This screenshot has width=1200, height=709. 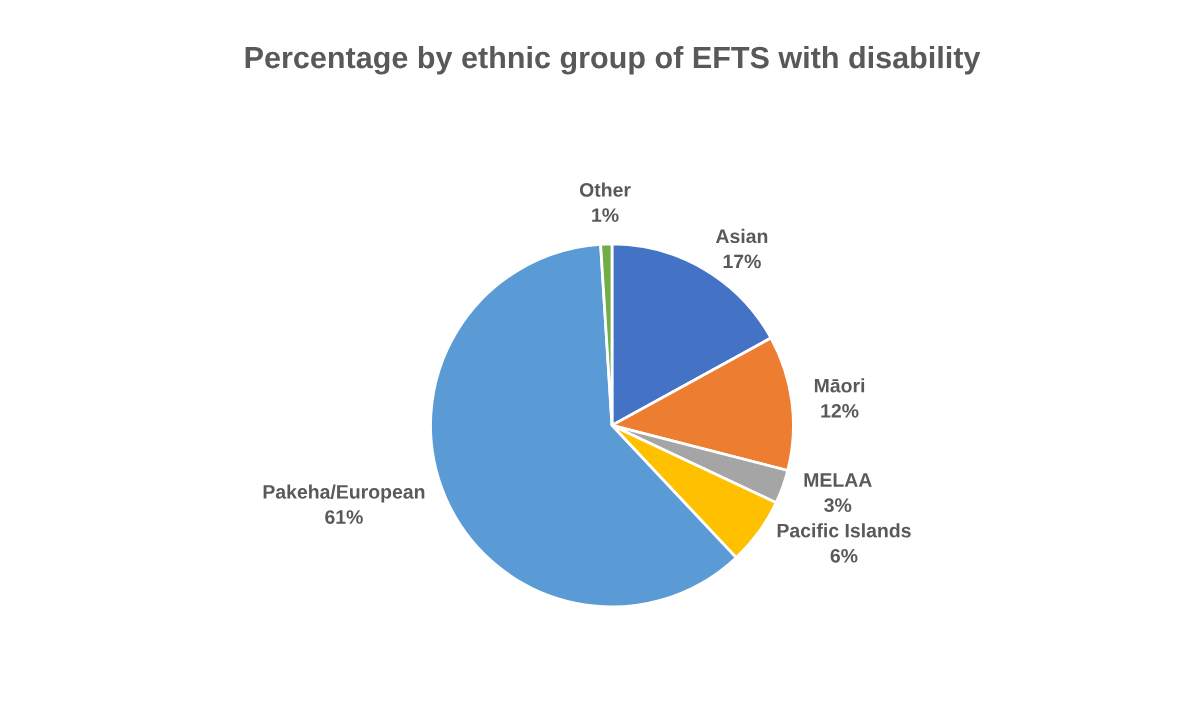 I want to click on data-label: 17%, so click(x=742, y=261).